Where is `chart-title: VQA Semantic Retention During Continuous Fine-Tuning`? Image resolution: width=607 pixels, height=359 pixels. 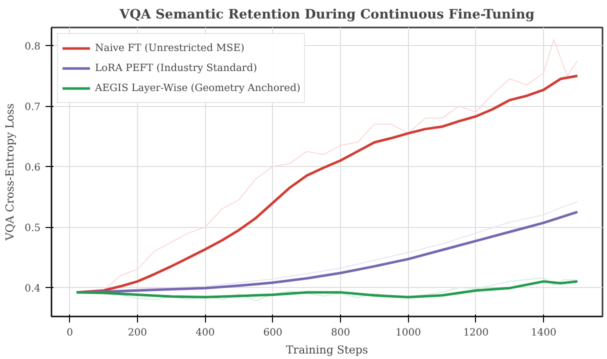
chart-title: VQA Semantic Retention During Continuous Fine-Tuning is located at coordinates (326, 15).